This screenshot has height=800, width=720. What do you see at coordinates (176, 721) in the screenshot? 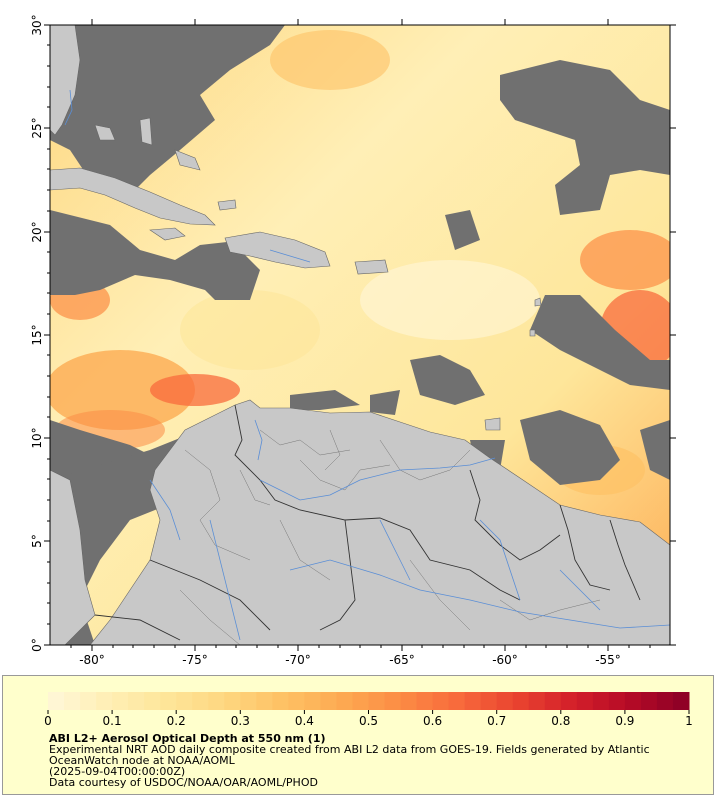
I see `colorbar-tick-label: 0.2` at bounding box center [176, 721].